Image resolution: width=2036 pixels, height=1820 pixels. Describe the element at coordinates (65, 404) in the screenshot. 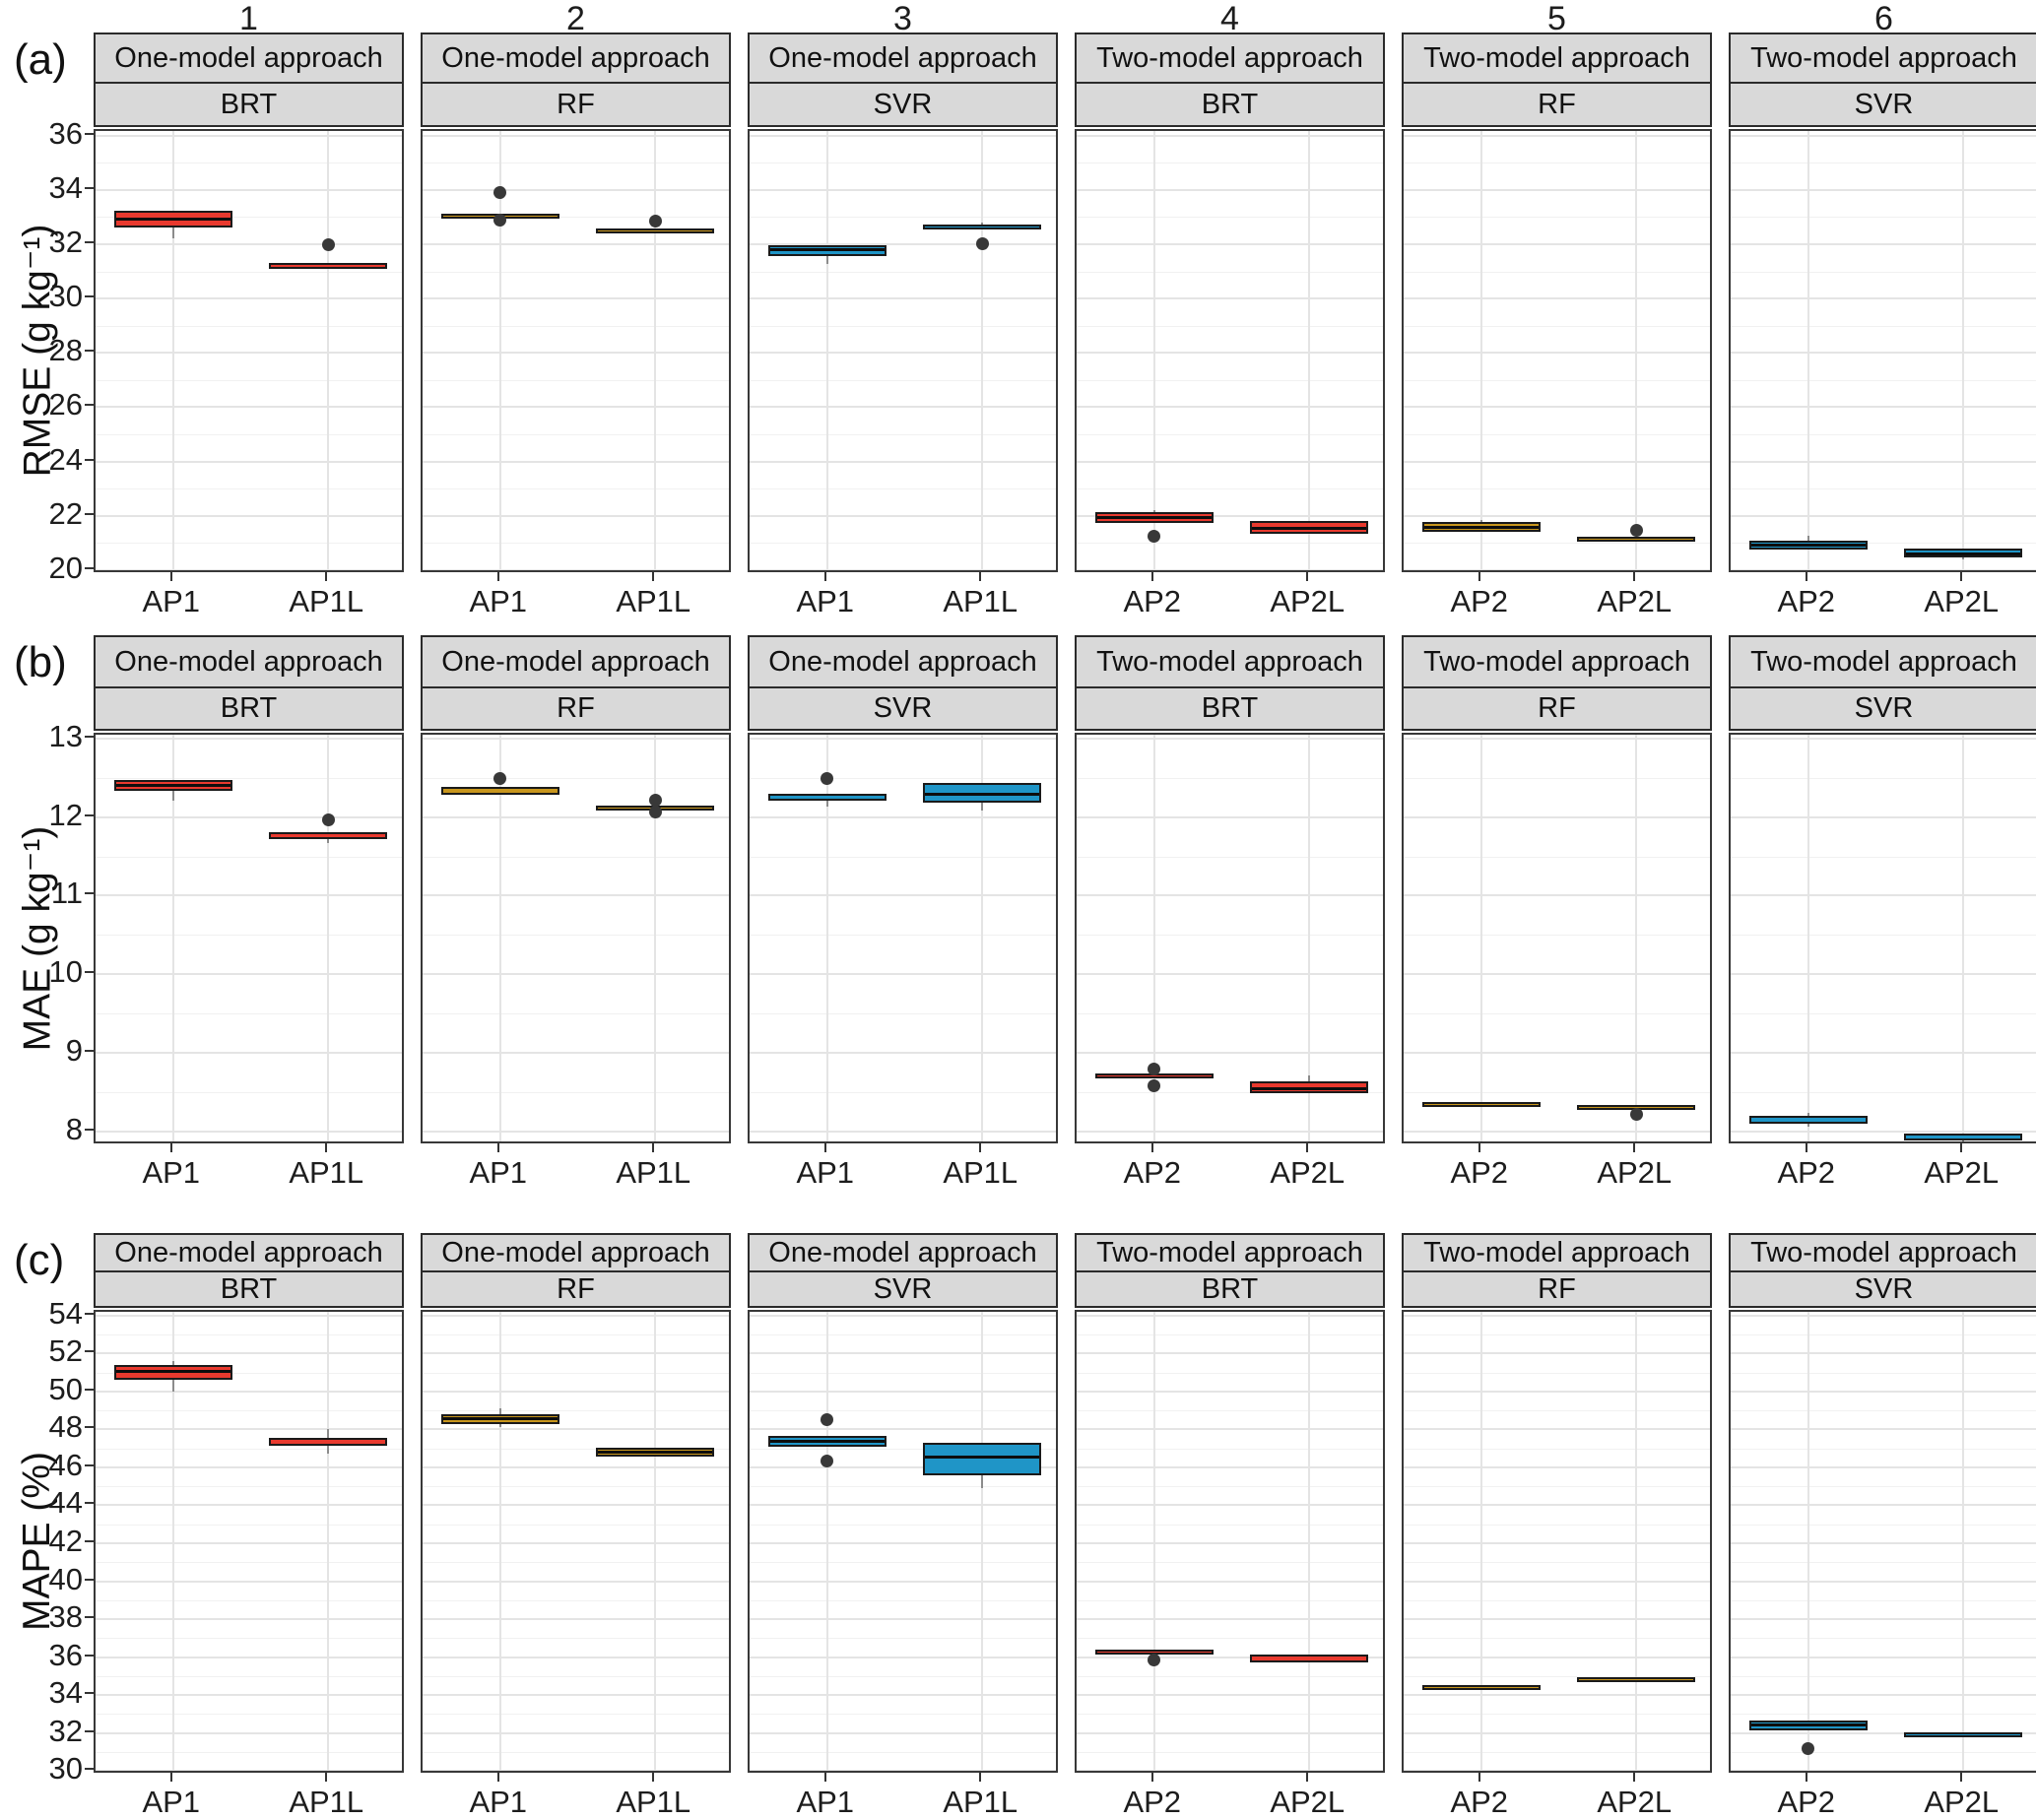

I see `y-tick-label: 26` at that location.